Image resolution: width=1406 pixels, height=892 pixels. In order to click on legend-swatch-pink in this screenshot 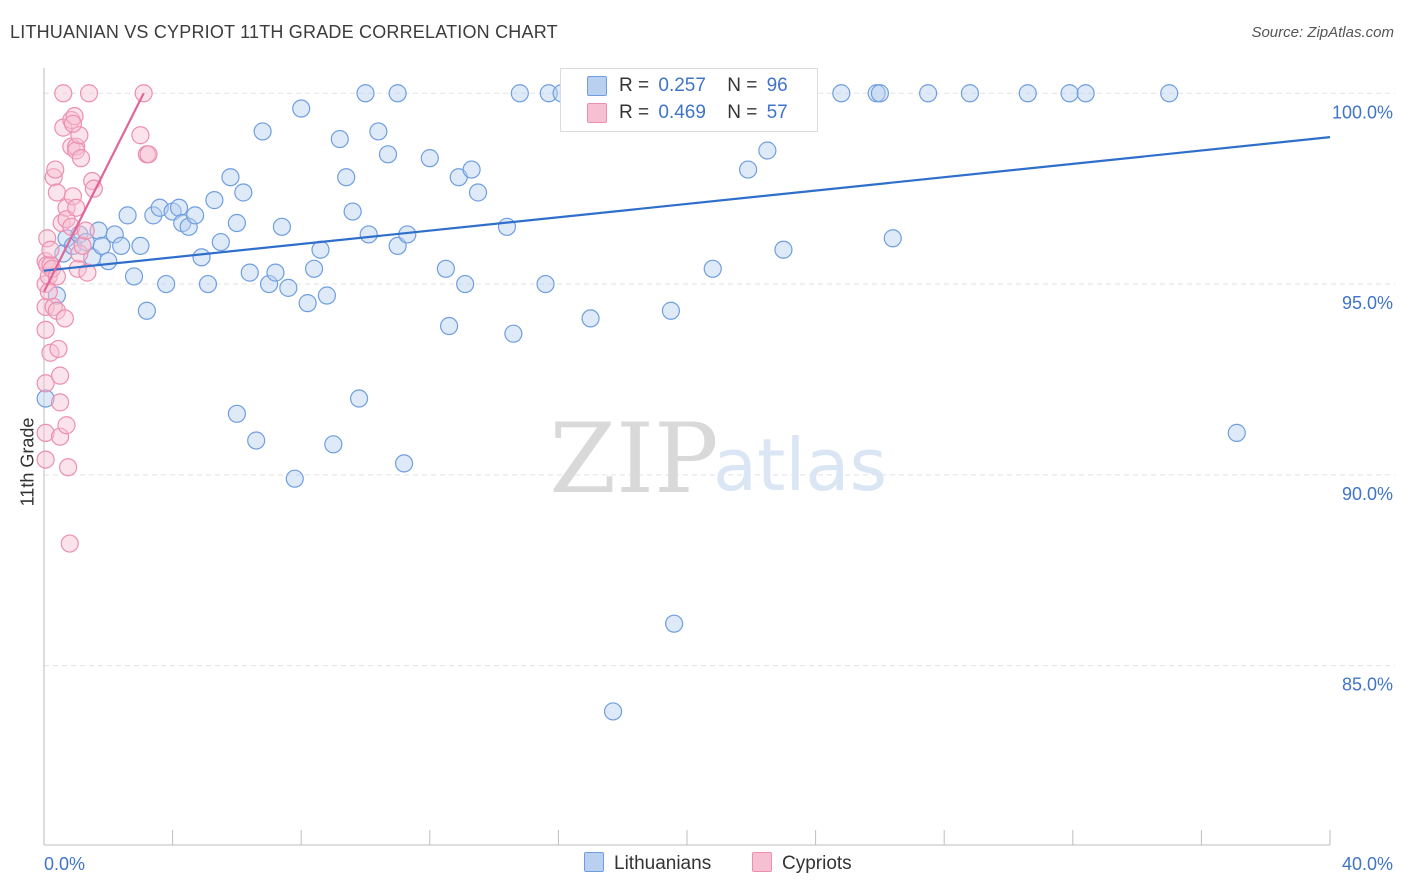, I will do `click(597, 113)`.